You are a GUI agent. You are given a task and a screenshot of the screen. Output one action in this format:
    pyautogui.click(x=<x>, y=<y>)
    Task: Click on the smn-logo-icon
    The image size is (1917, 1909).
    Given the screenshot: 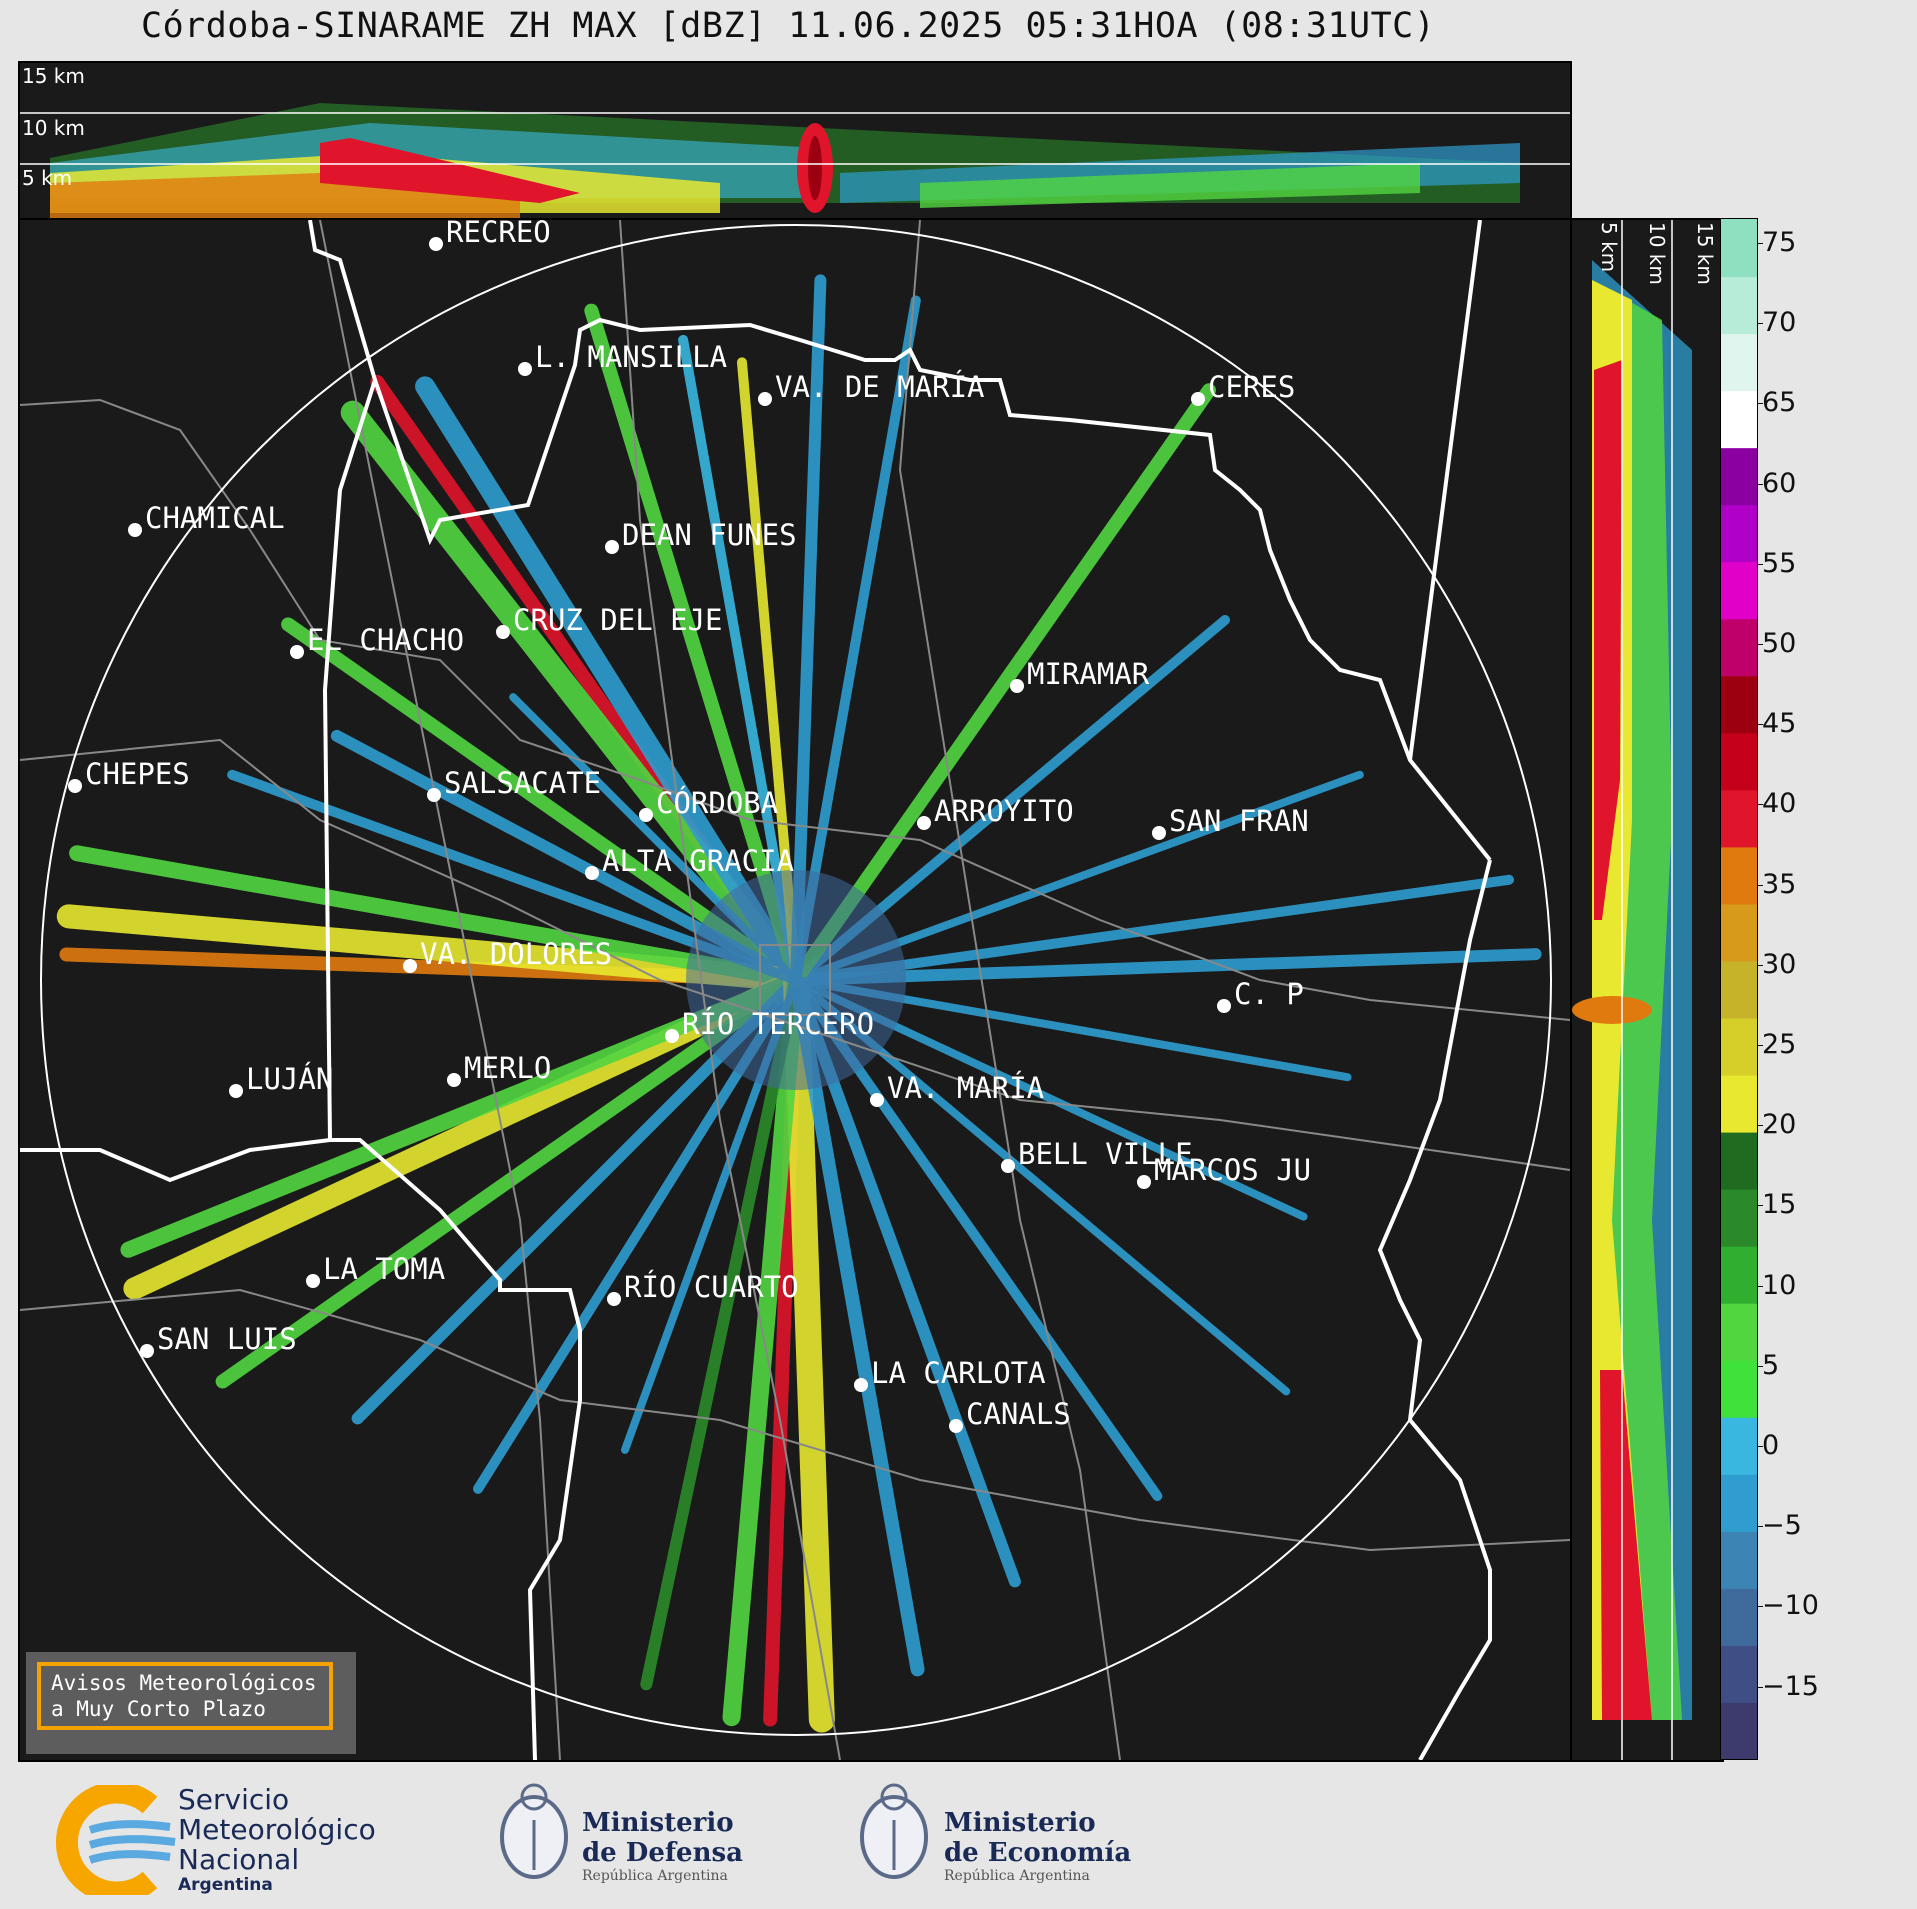 What is the action you would take?
    pyautogui.click(x=116, y=1840)
    